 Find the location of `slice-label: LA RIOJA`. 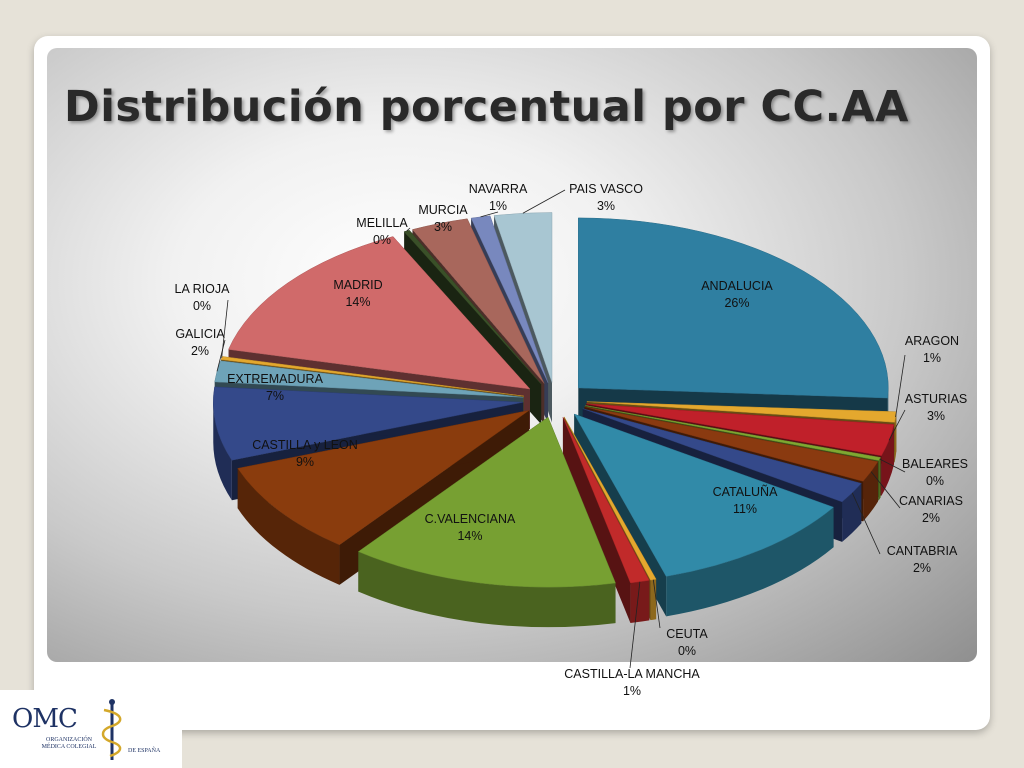

slice-label: LA RIOJA is located at coordinates (203, 289).